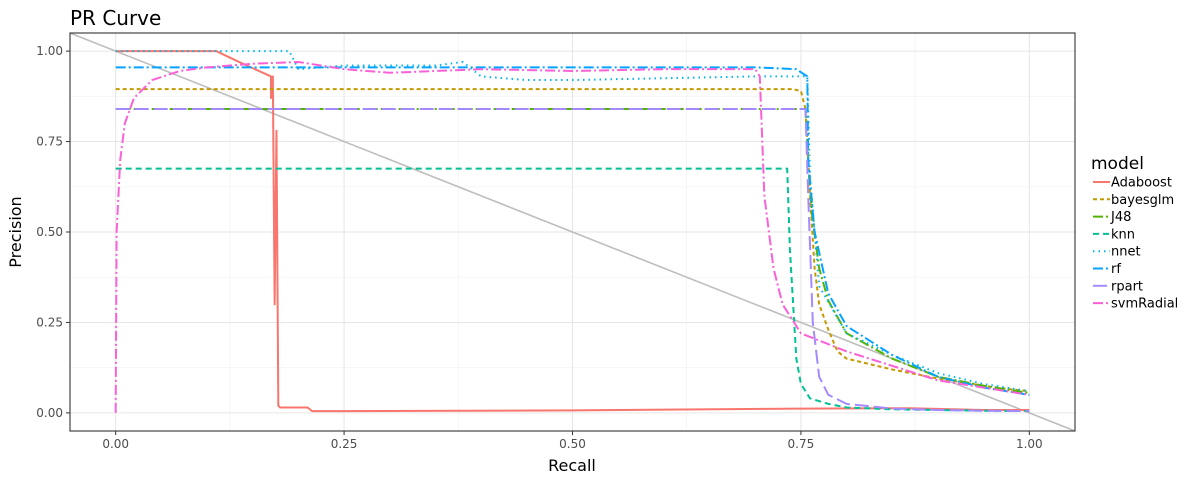  Describe the element at coordinates (572, 465) in the screenshot. I see `x-axis-title: Recall` at that location.